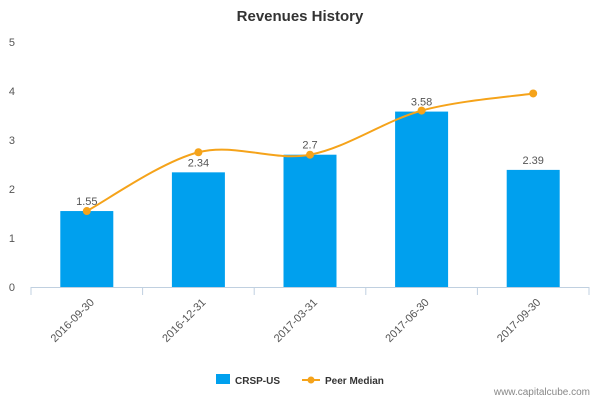 Image resolution: width=600 pixels, height=400 pixels. Describe the element at coordinates (354, 381) in the screenshot. I see `legend-label-peer-median: Peer Median` at that location.